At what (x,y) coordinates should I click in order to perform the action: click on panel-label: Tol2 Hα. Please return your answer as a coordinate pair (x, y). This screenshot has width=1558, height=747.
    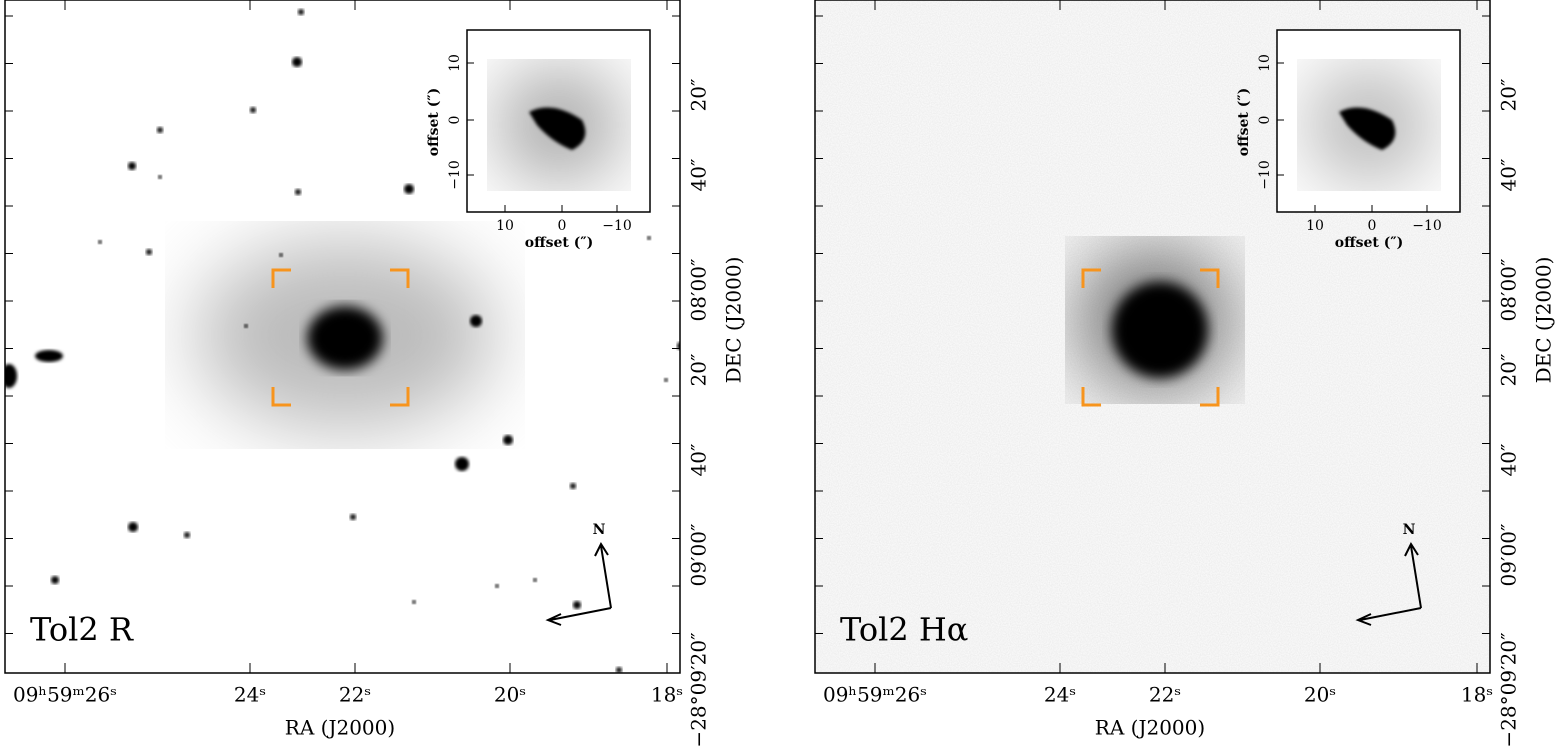
    Looking at the image, I should click on (904, 630).